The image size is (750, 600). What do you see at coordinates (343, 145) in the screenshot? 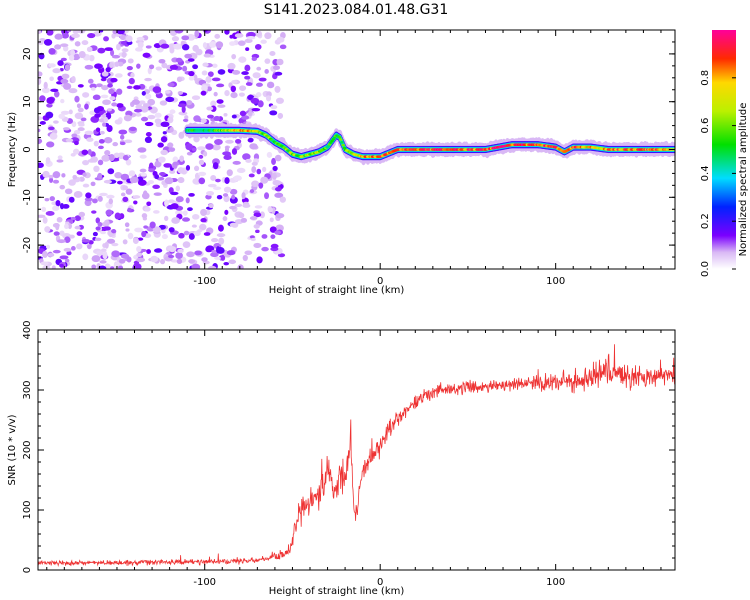
I see `ridge-core` at bounding box center [343, 145].